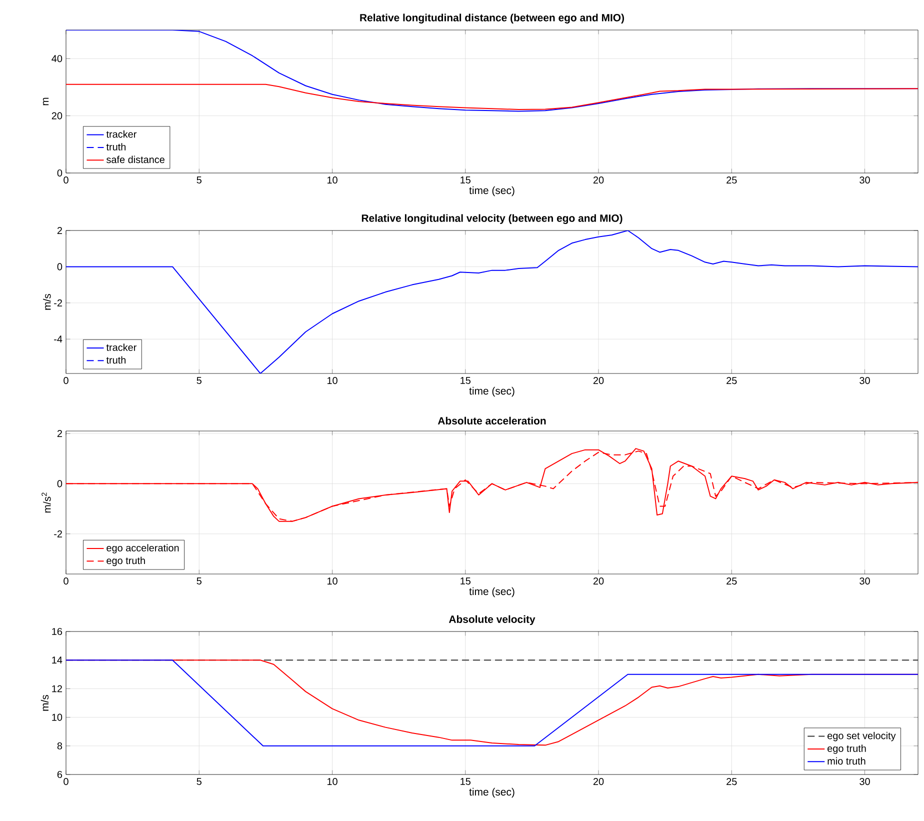  Describe the element at coordinates (492, 219) in the screenshot. I see `chart-title: Relative longitudinal velocity (between ego and MIO)` at that location.